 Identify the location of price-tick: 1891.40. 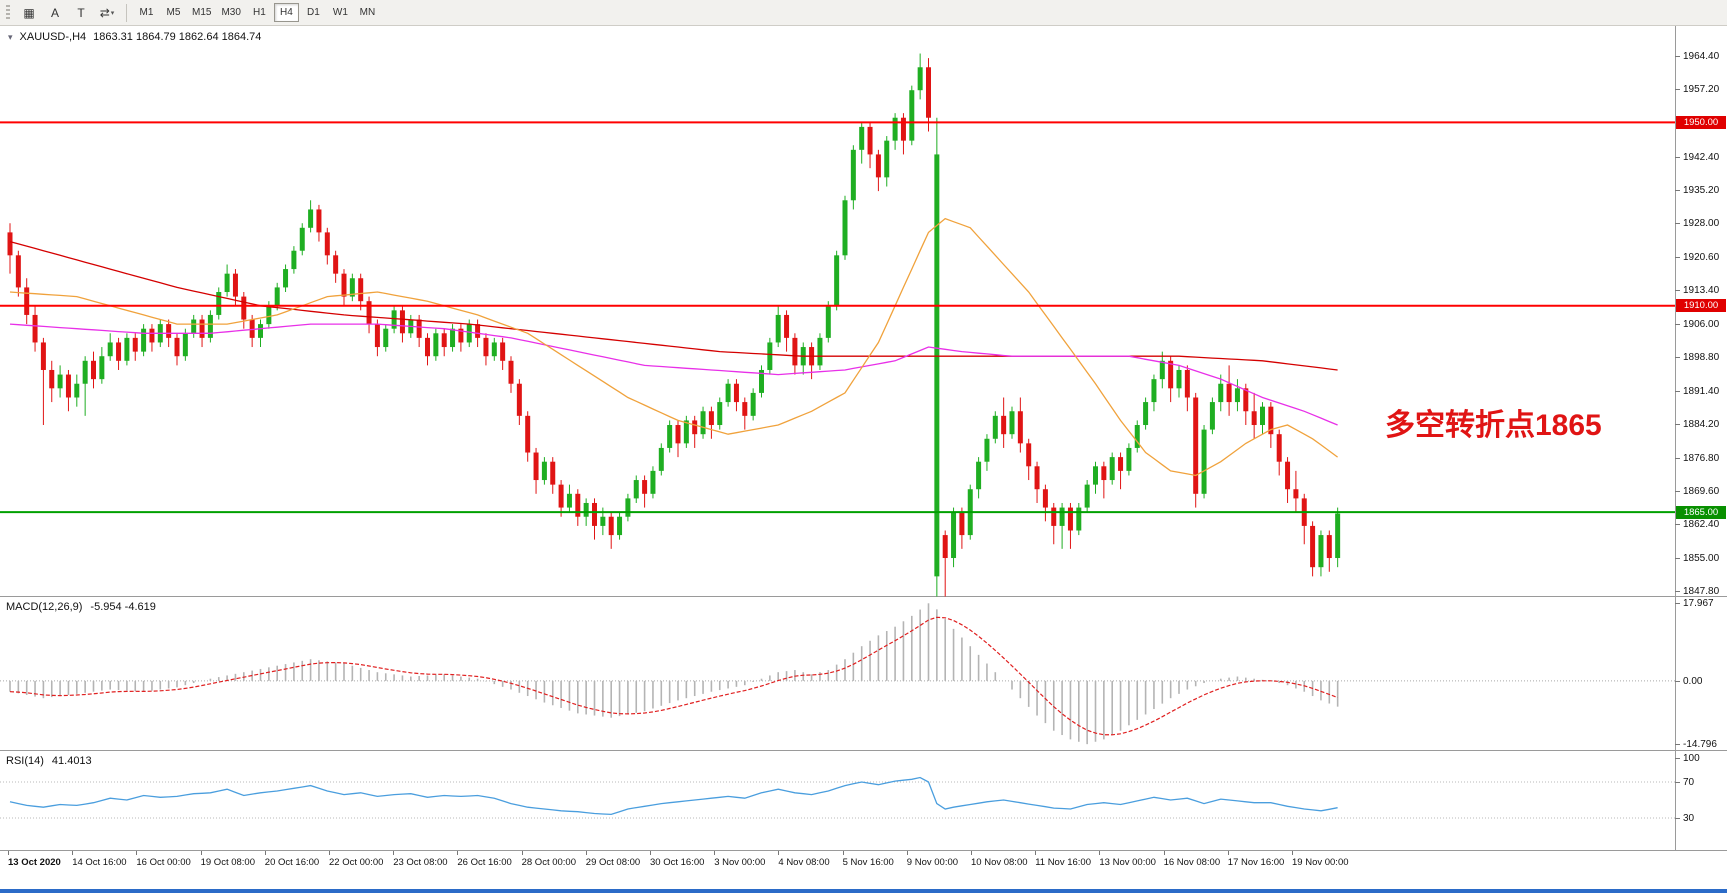
(1701, 391).